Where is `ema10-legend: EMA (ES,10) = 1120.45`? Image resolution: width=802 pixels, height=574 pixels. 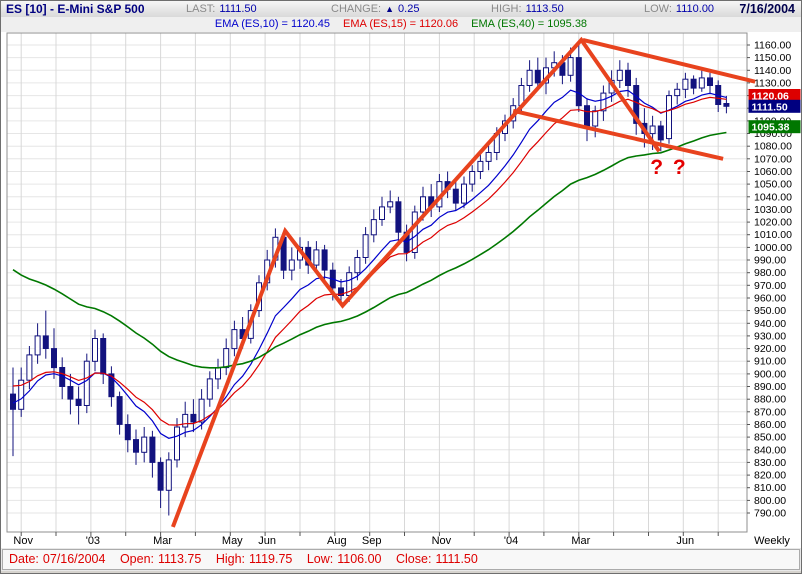 ema10-legend: EMA (ES,10) = 1120.45 is located at coordinates (272, 24).